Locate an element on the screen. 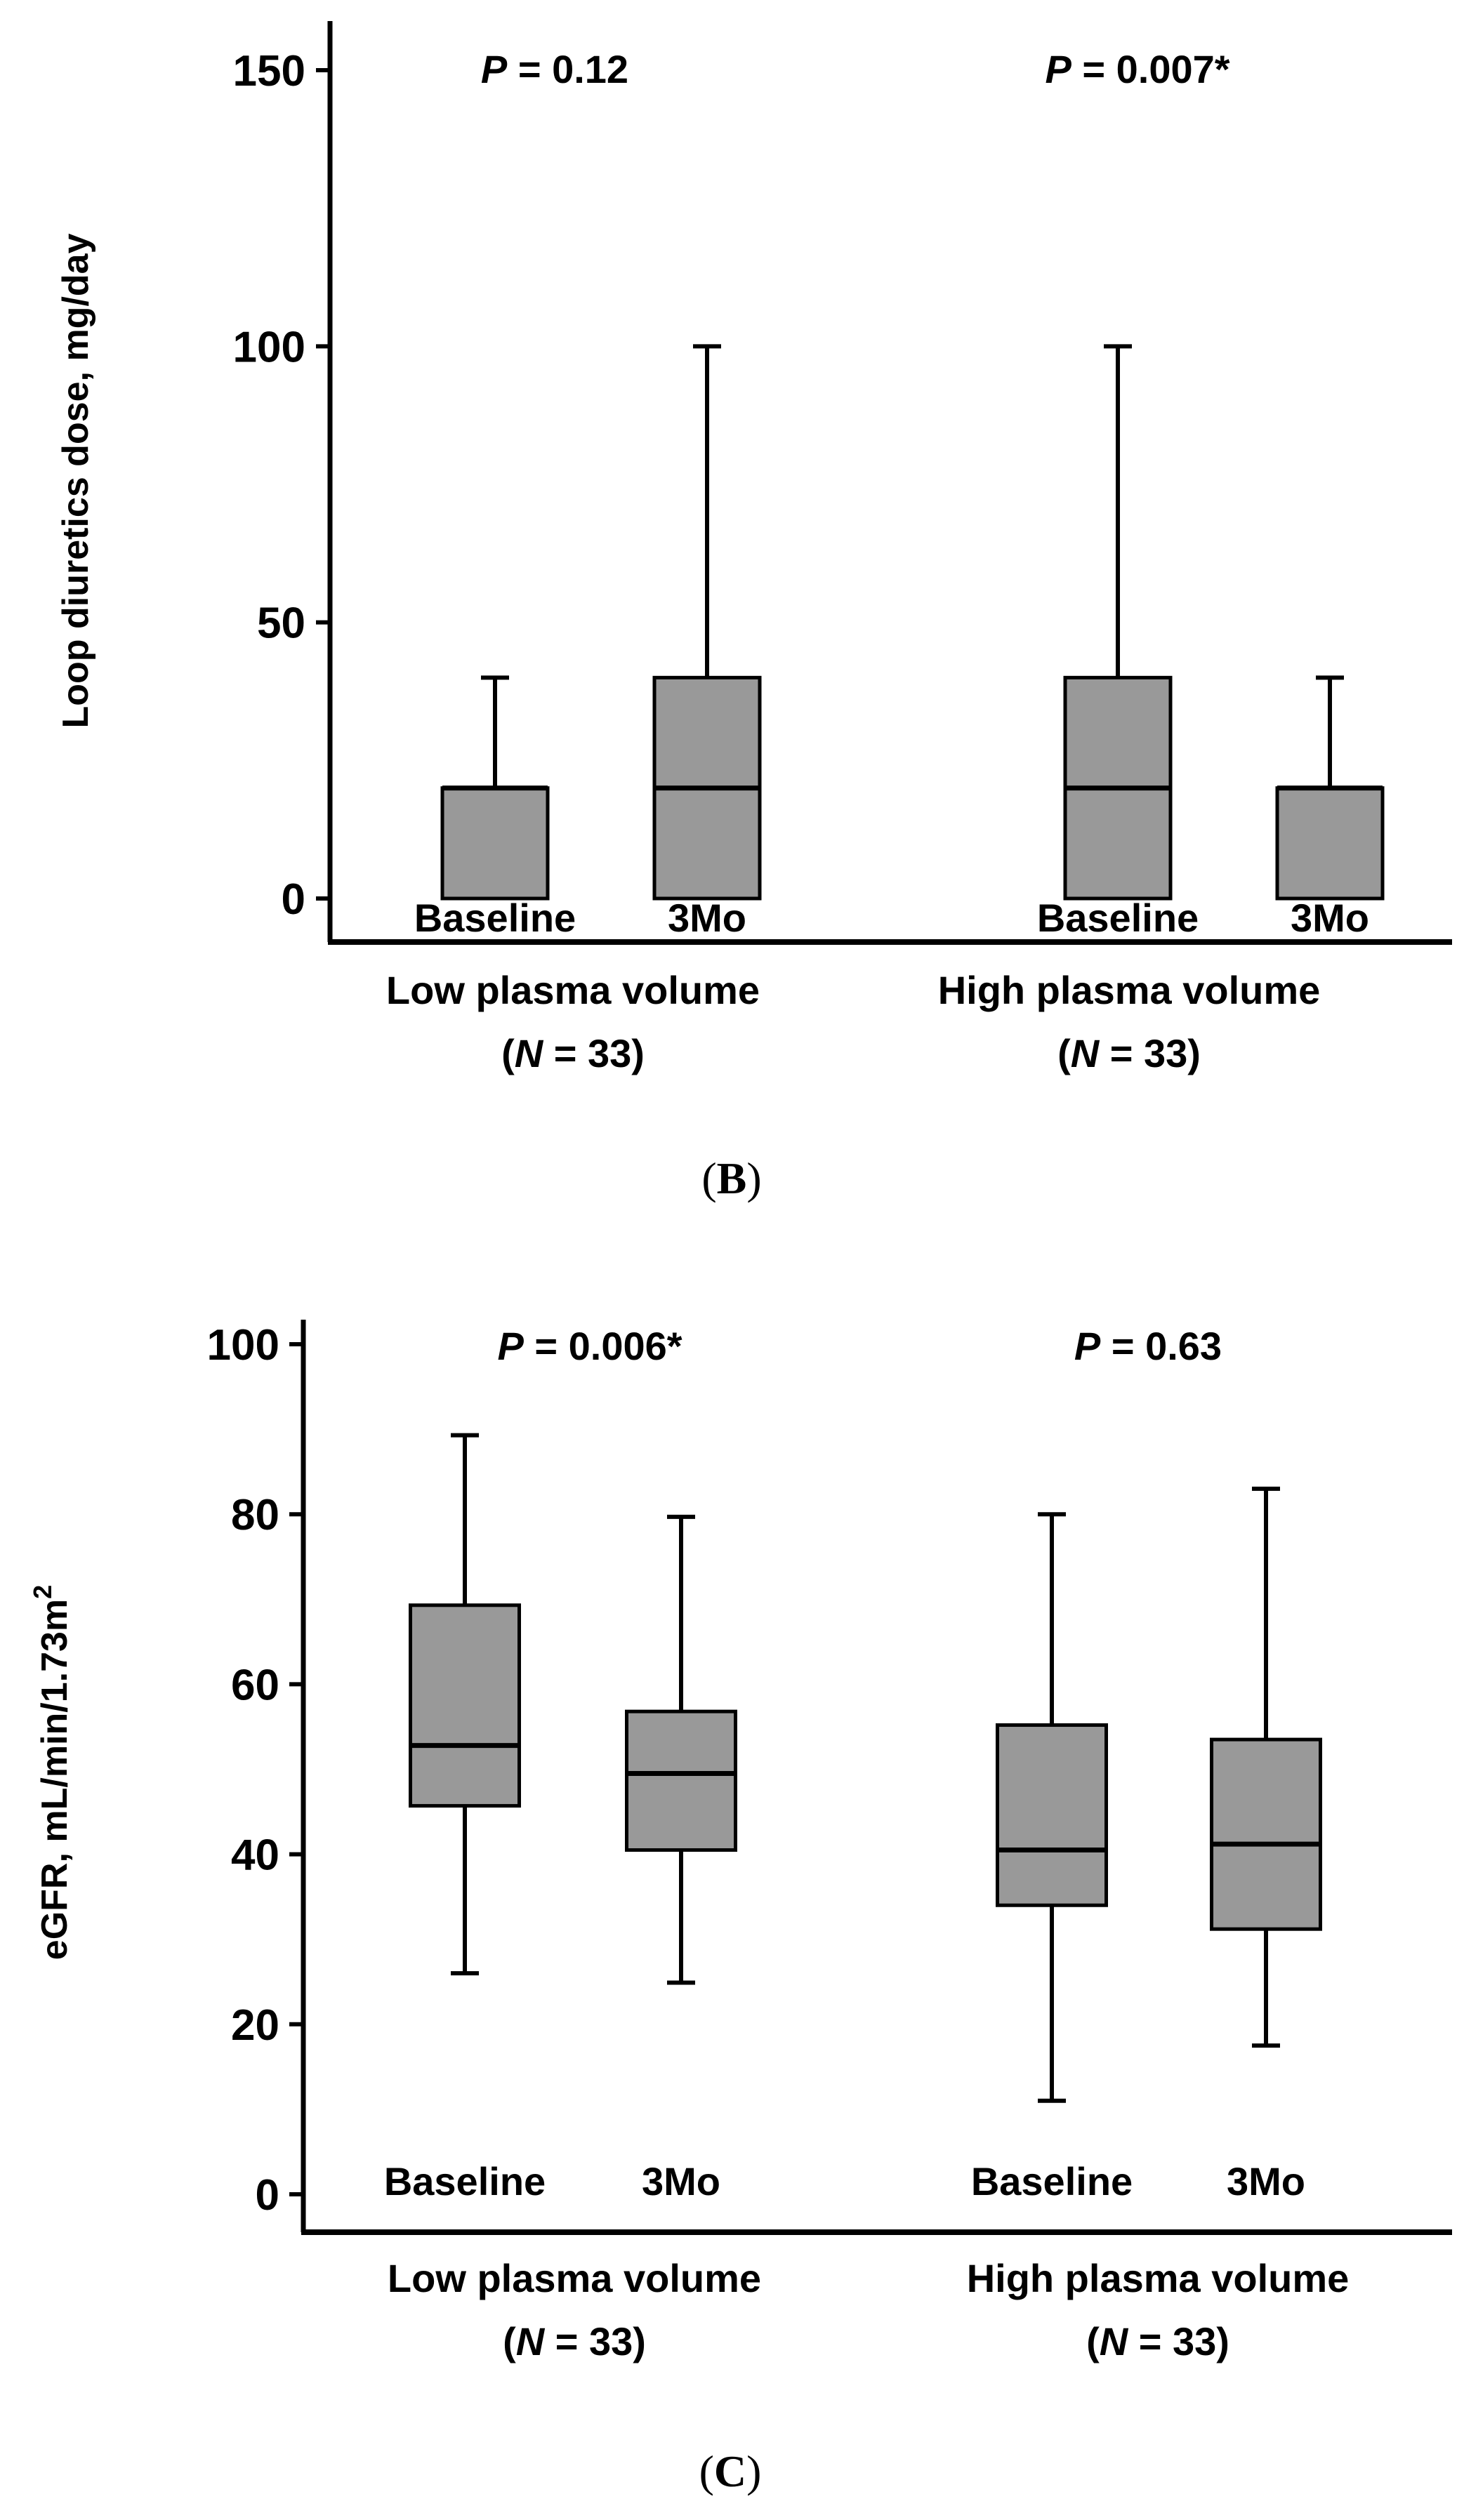  y-tick-label: 150 is located at coordinates (269, 71).